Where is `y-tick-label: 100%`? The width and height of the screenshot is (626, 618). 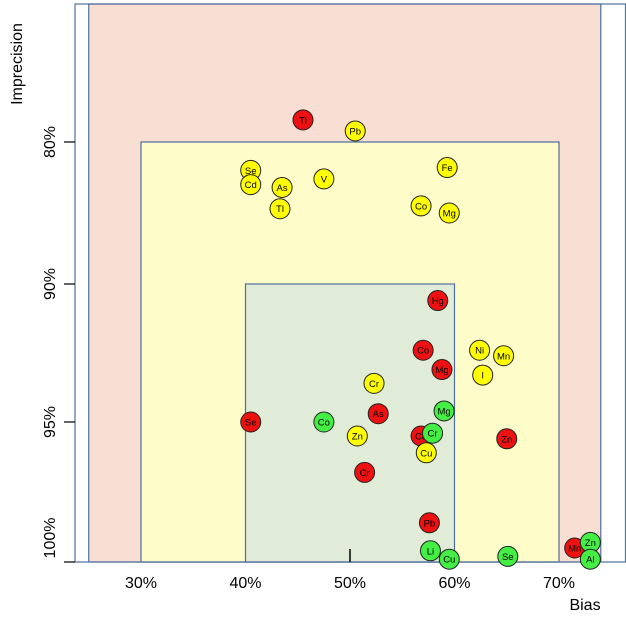 y-tick-label: 100% is located at coordinates (50, 538).